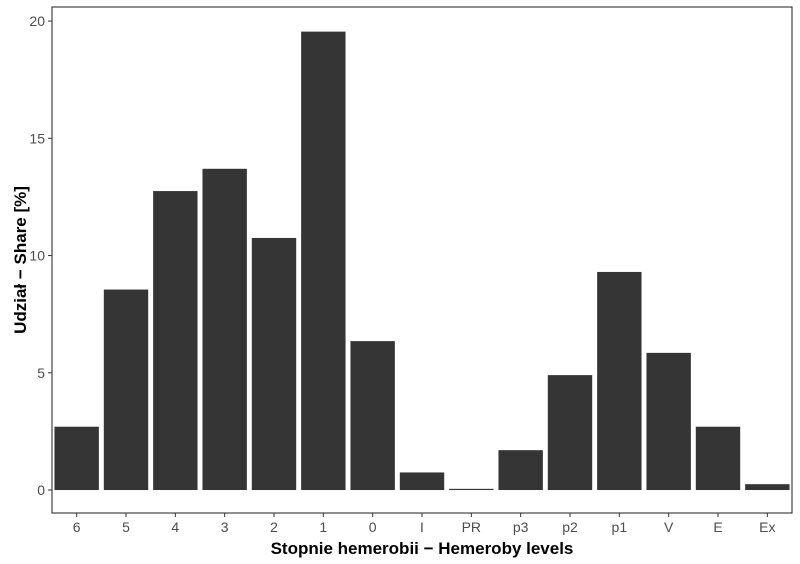 This screenshot has width=800, height=564. Describe the element at coordinates (37, 256) in the screenshot. I see `y-tick-label: 10` at that location.